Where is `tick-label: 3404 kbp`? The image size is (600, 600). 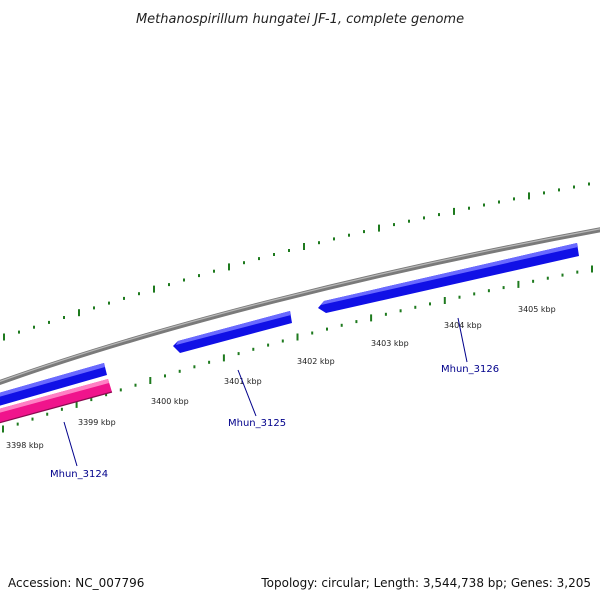 tick-label: 3404 kbp is located at coordinates (463, 325).